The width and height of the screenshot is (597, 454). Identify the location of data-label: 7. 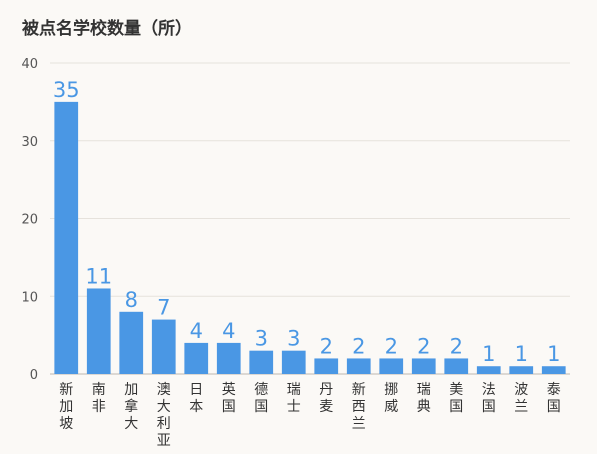
(163, 308).